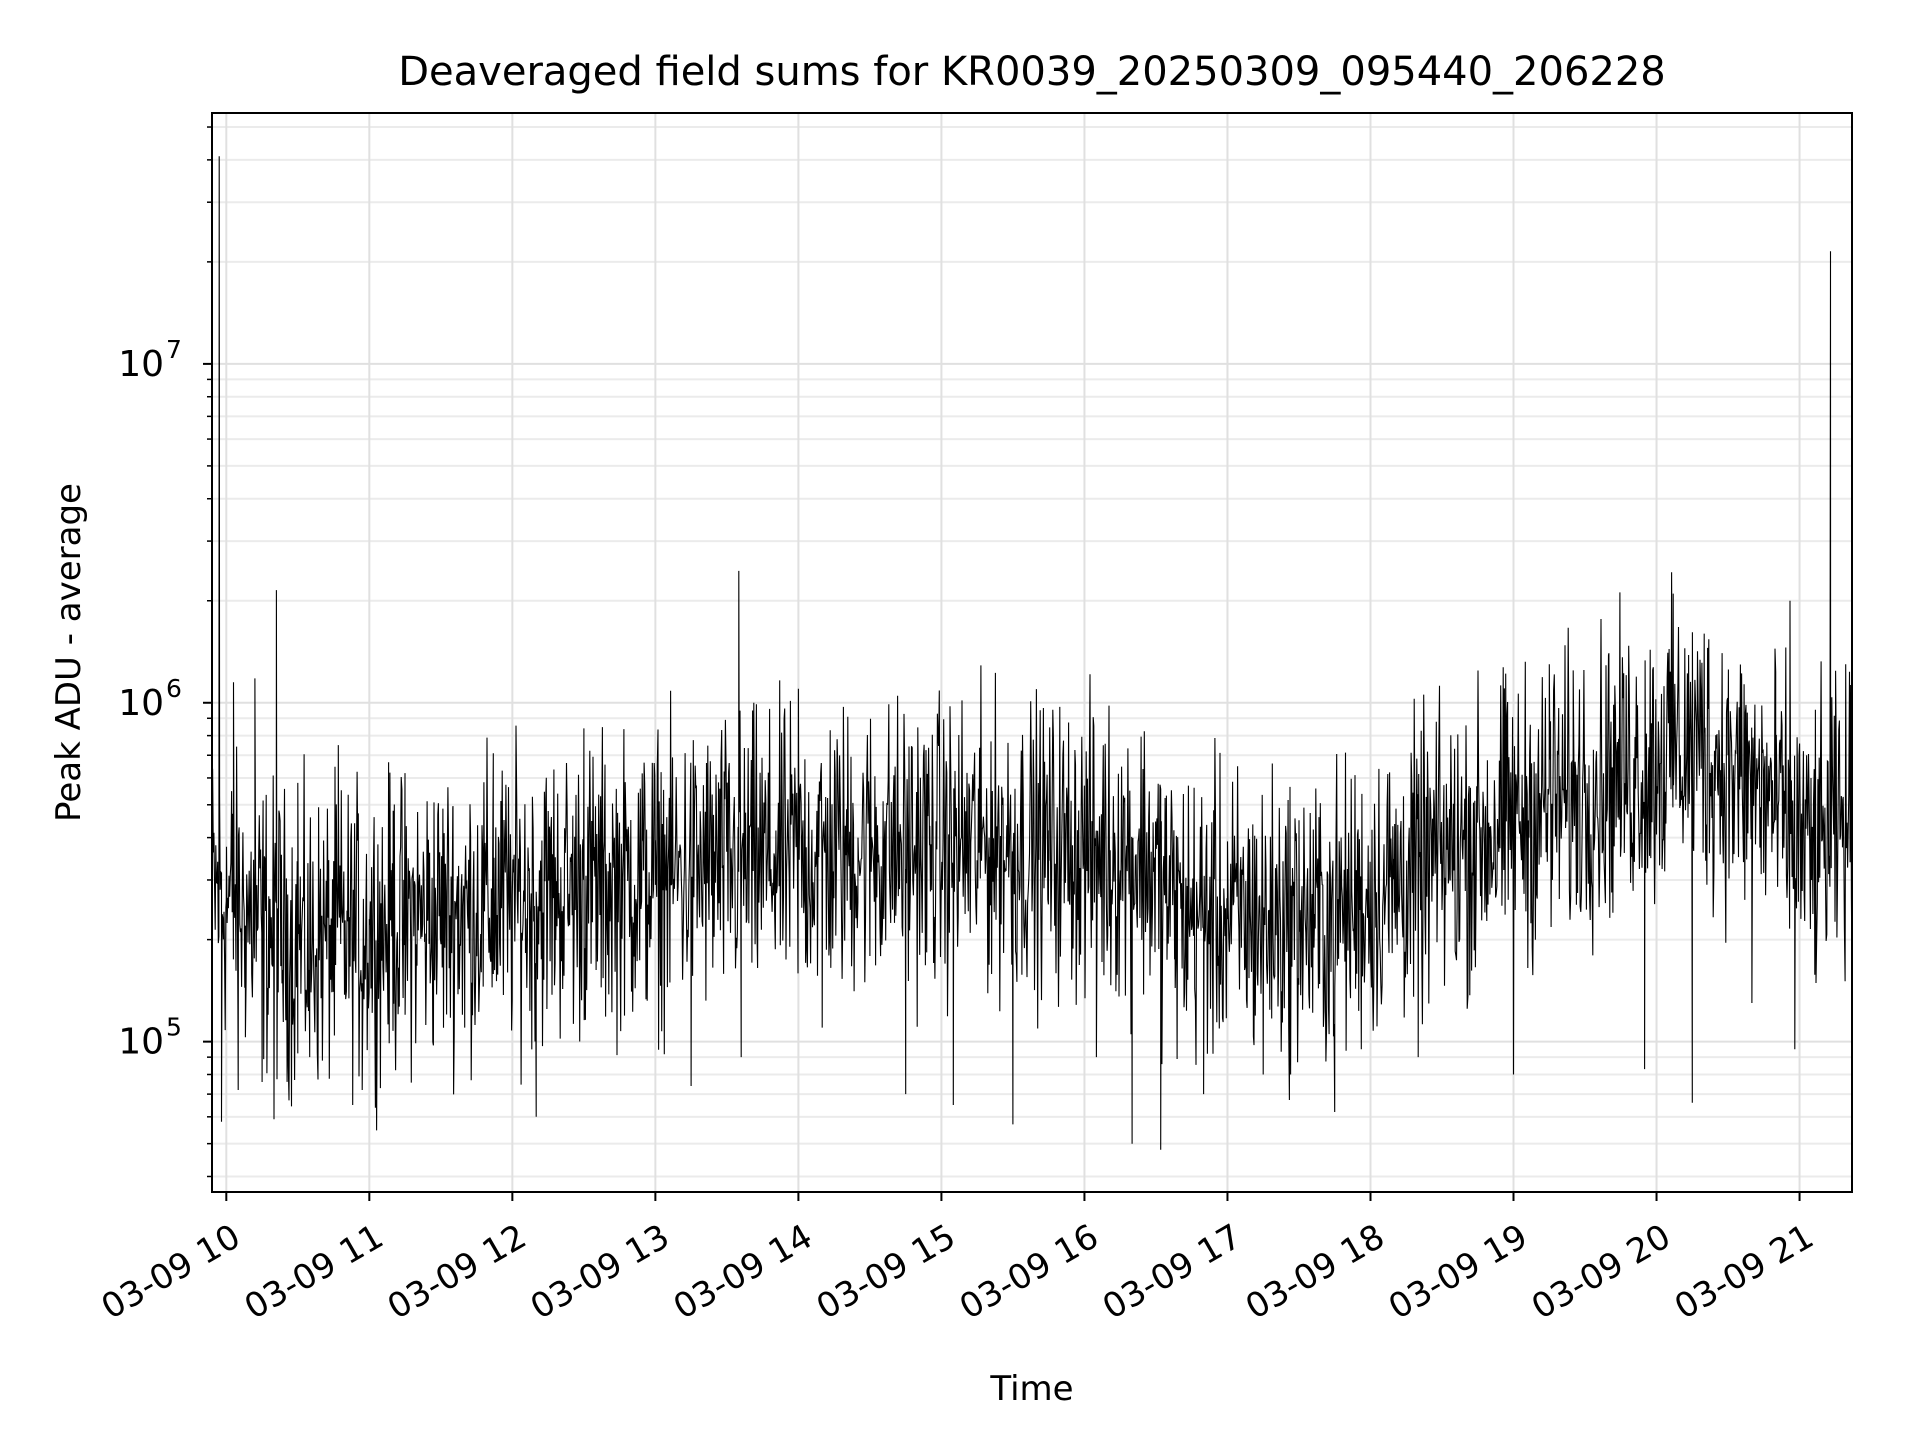 Image resolution: width=1920 pixels, height=1440 pixels. What do you see at coordinates (174, 1027) in the screenshot?
I see `y-tick-exponent: 5` at bounding box center [174, 1027].